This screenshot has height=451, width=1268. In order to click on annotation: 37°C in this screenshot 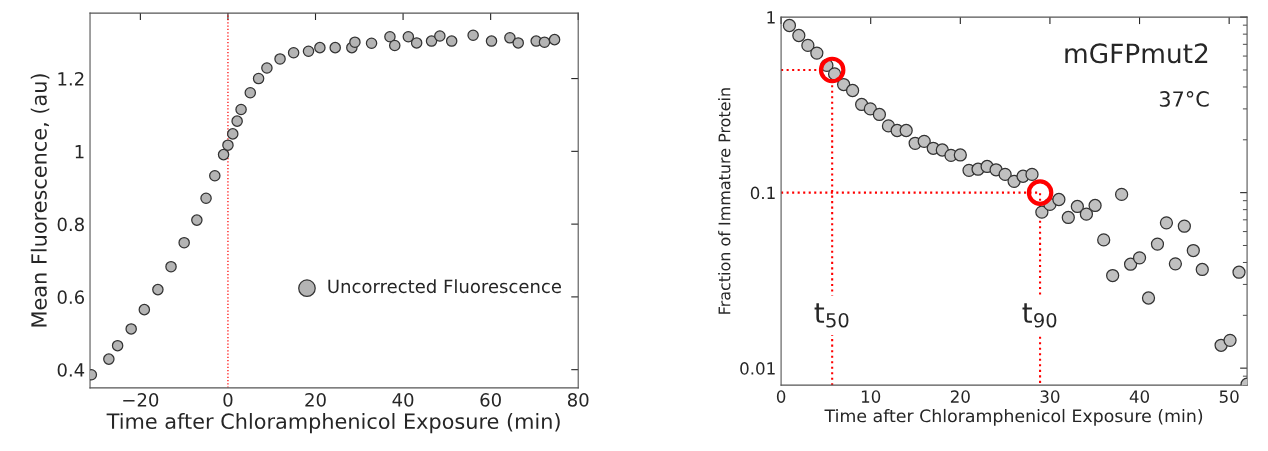, I will do `click(1184, 99)`.